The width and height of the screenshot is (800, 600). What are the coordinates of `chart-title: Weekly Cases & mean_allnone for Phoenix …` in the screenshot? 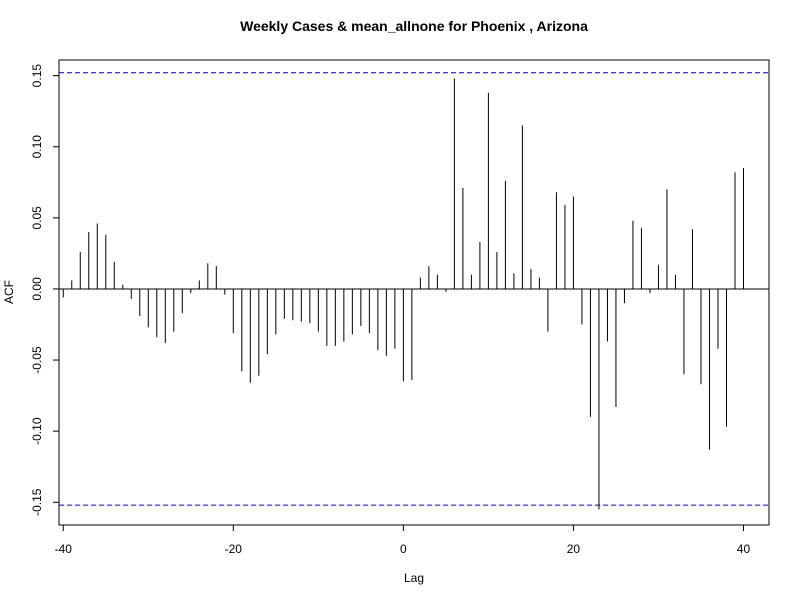 It's located at (414, 26).